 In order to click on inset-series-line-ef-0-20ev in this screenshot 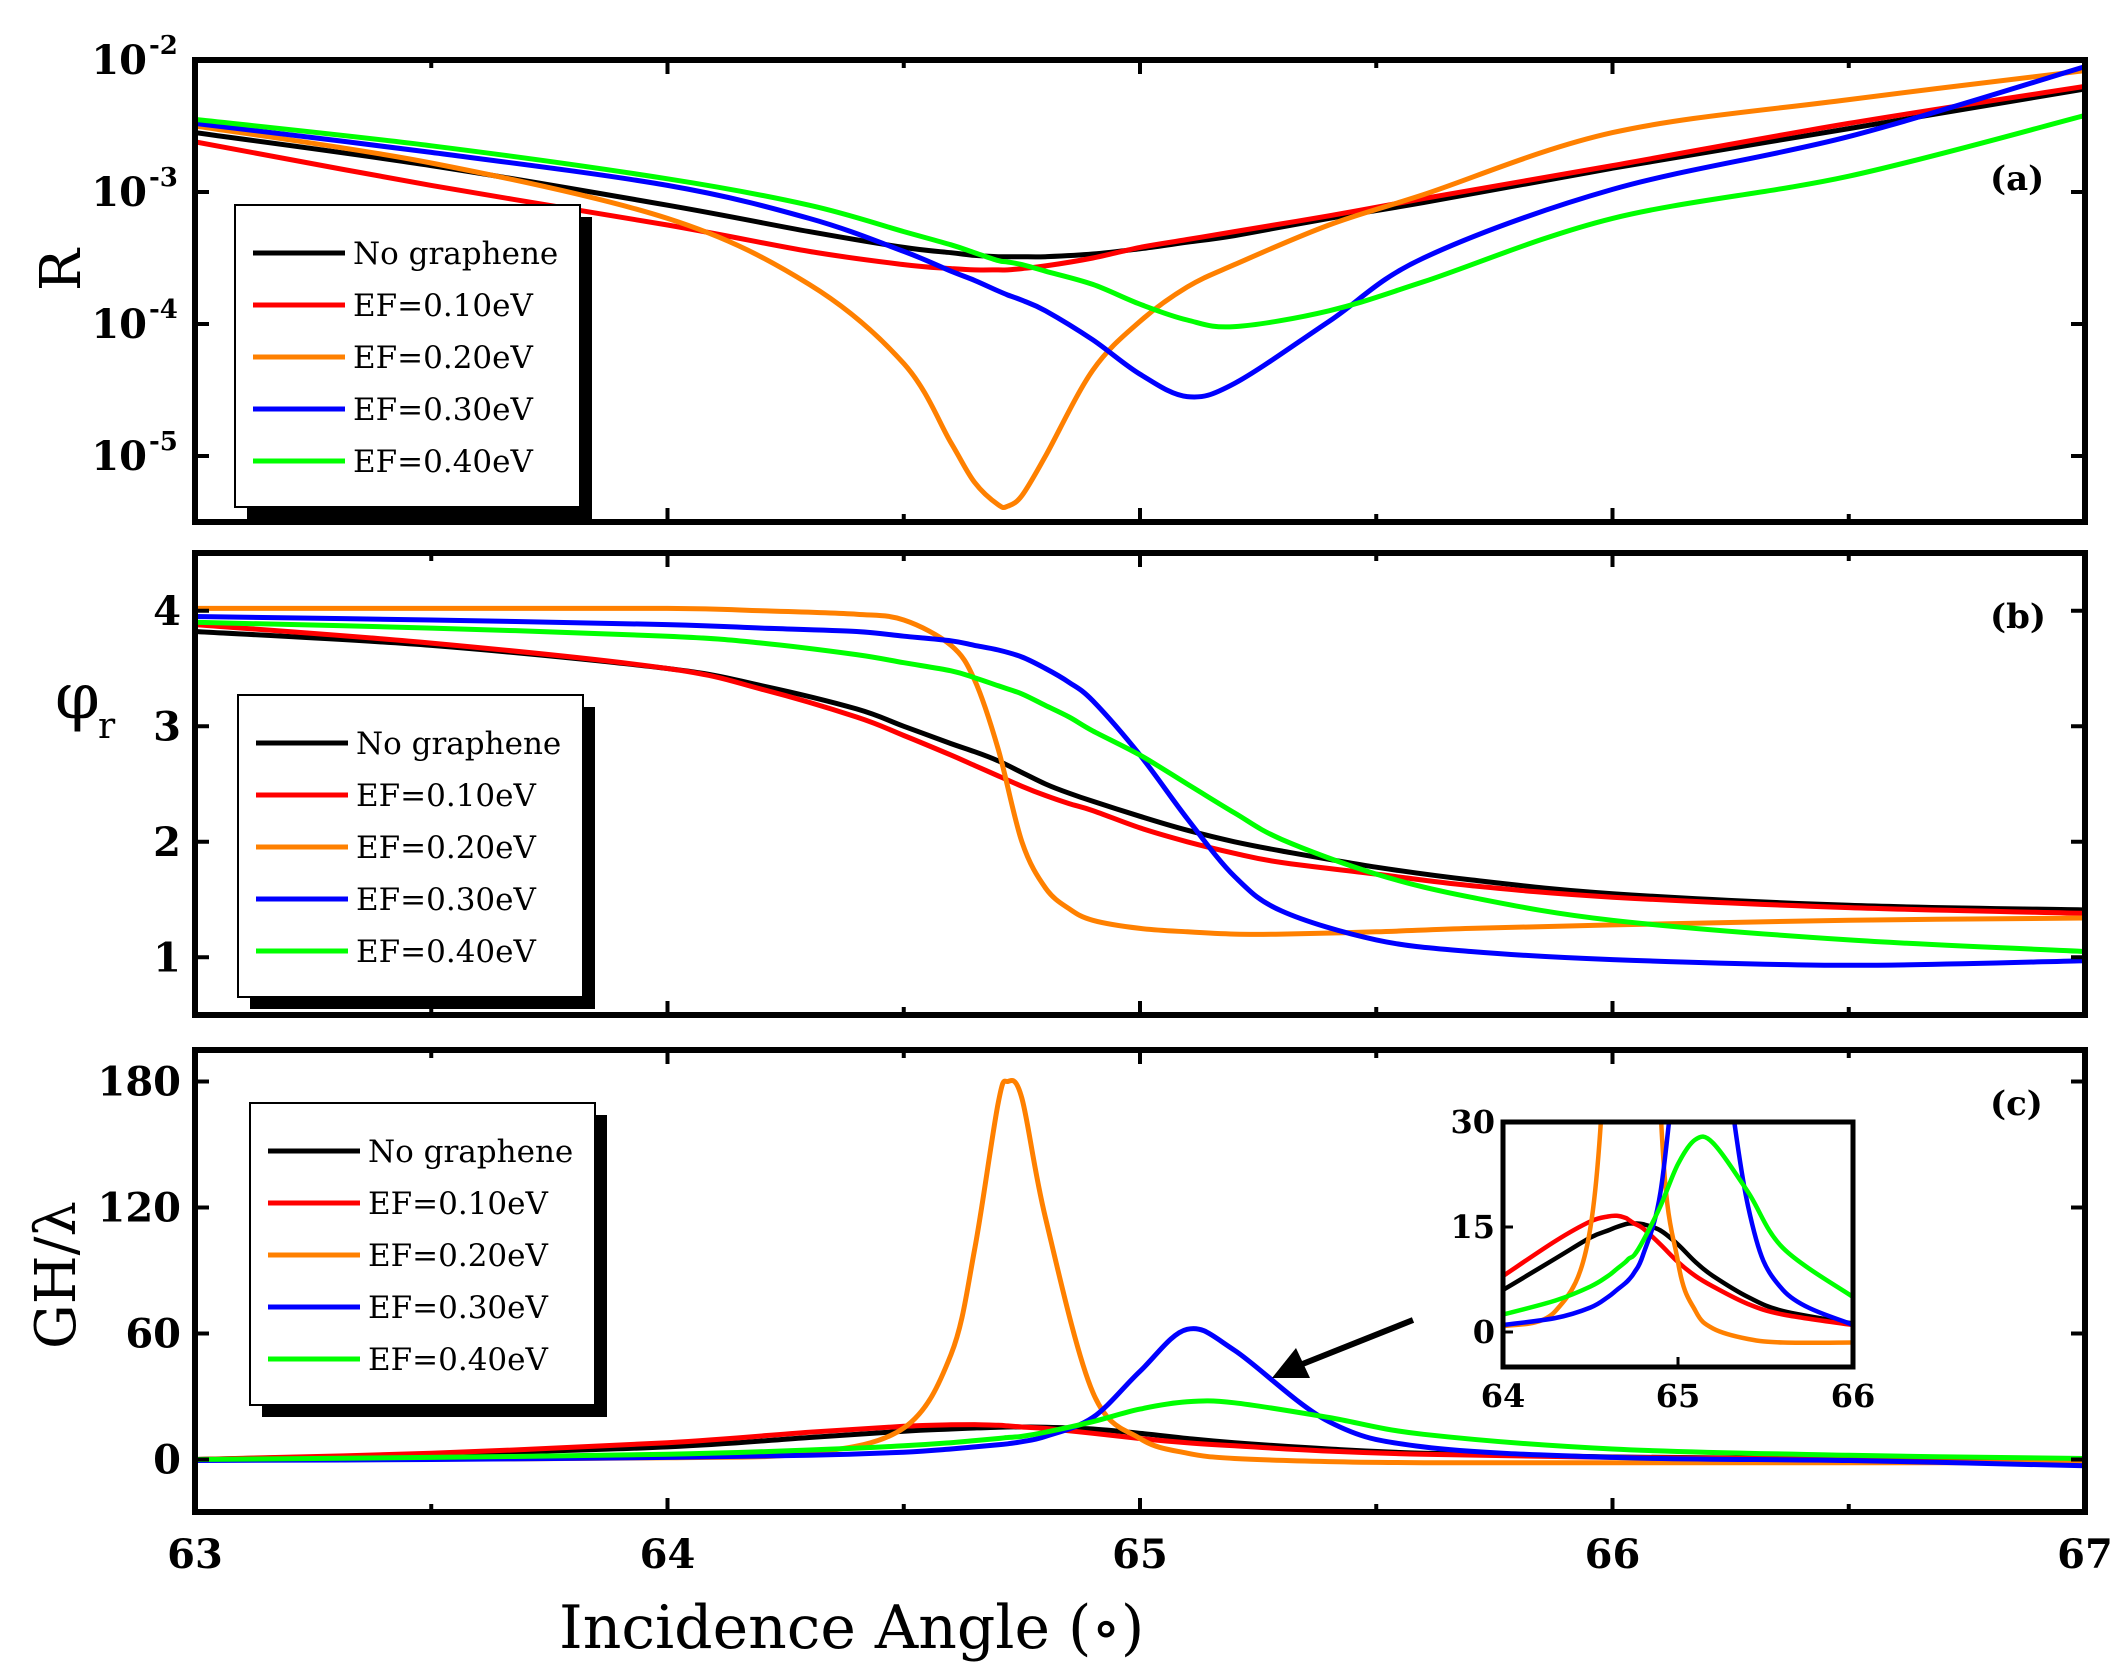, I will do `click(1678, 1234)`.